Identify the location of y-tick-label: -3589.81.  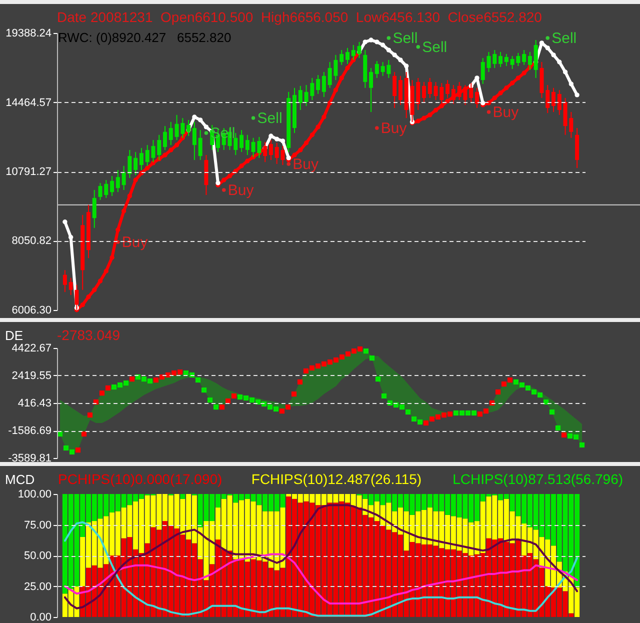
(30, 458).